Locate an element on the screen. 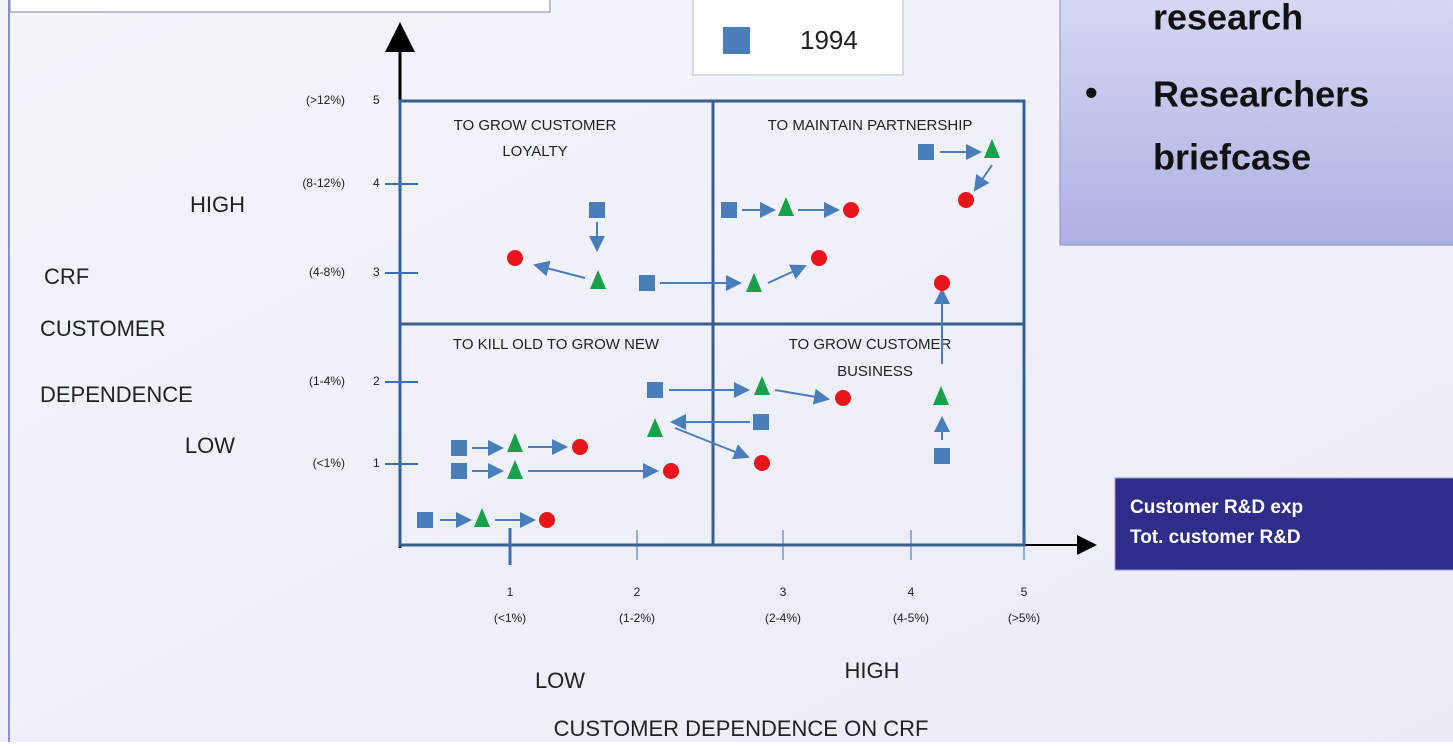 This screenshot has width=1453, height=747. y-tick-text: (1-4%) is located at coordinates (327, 381).